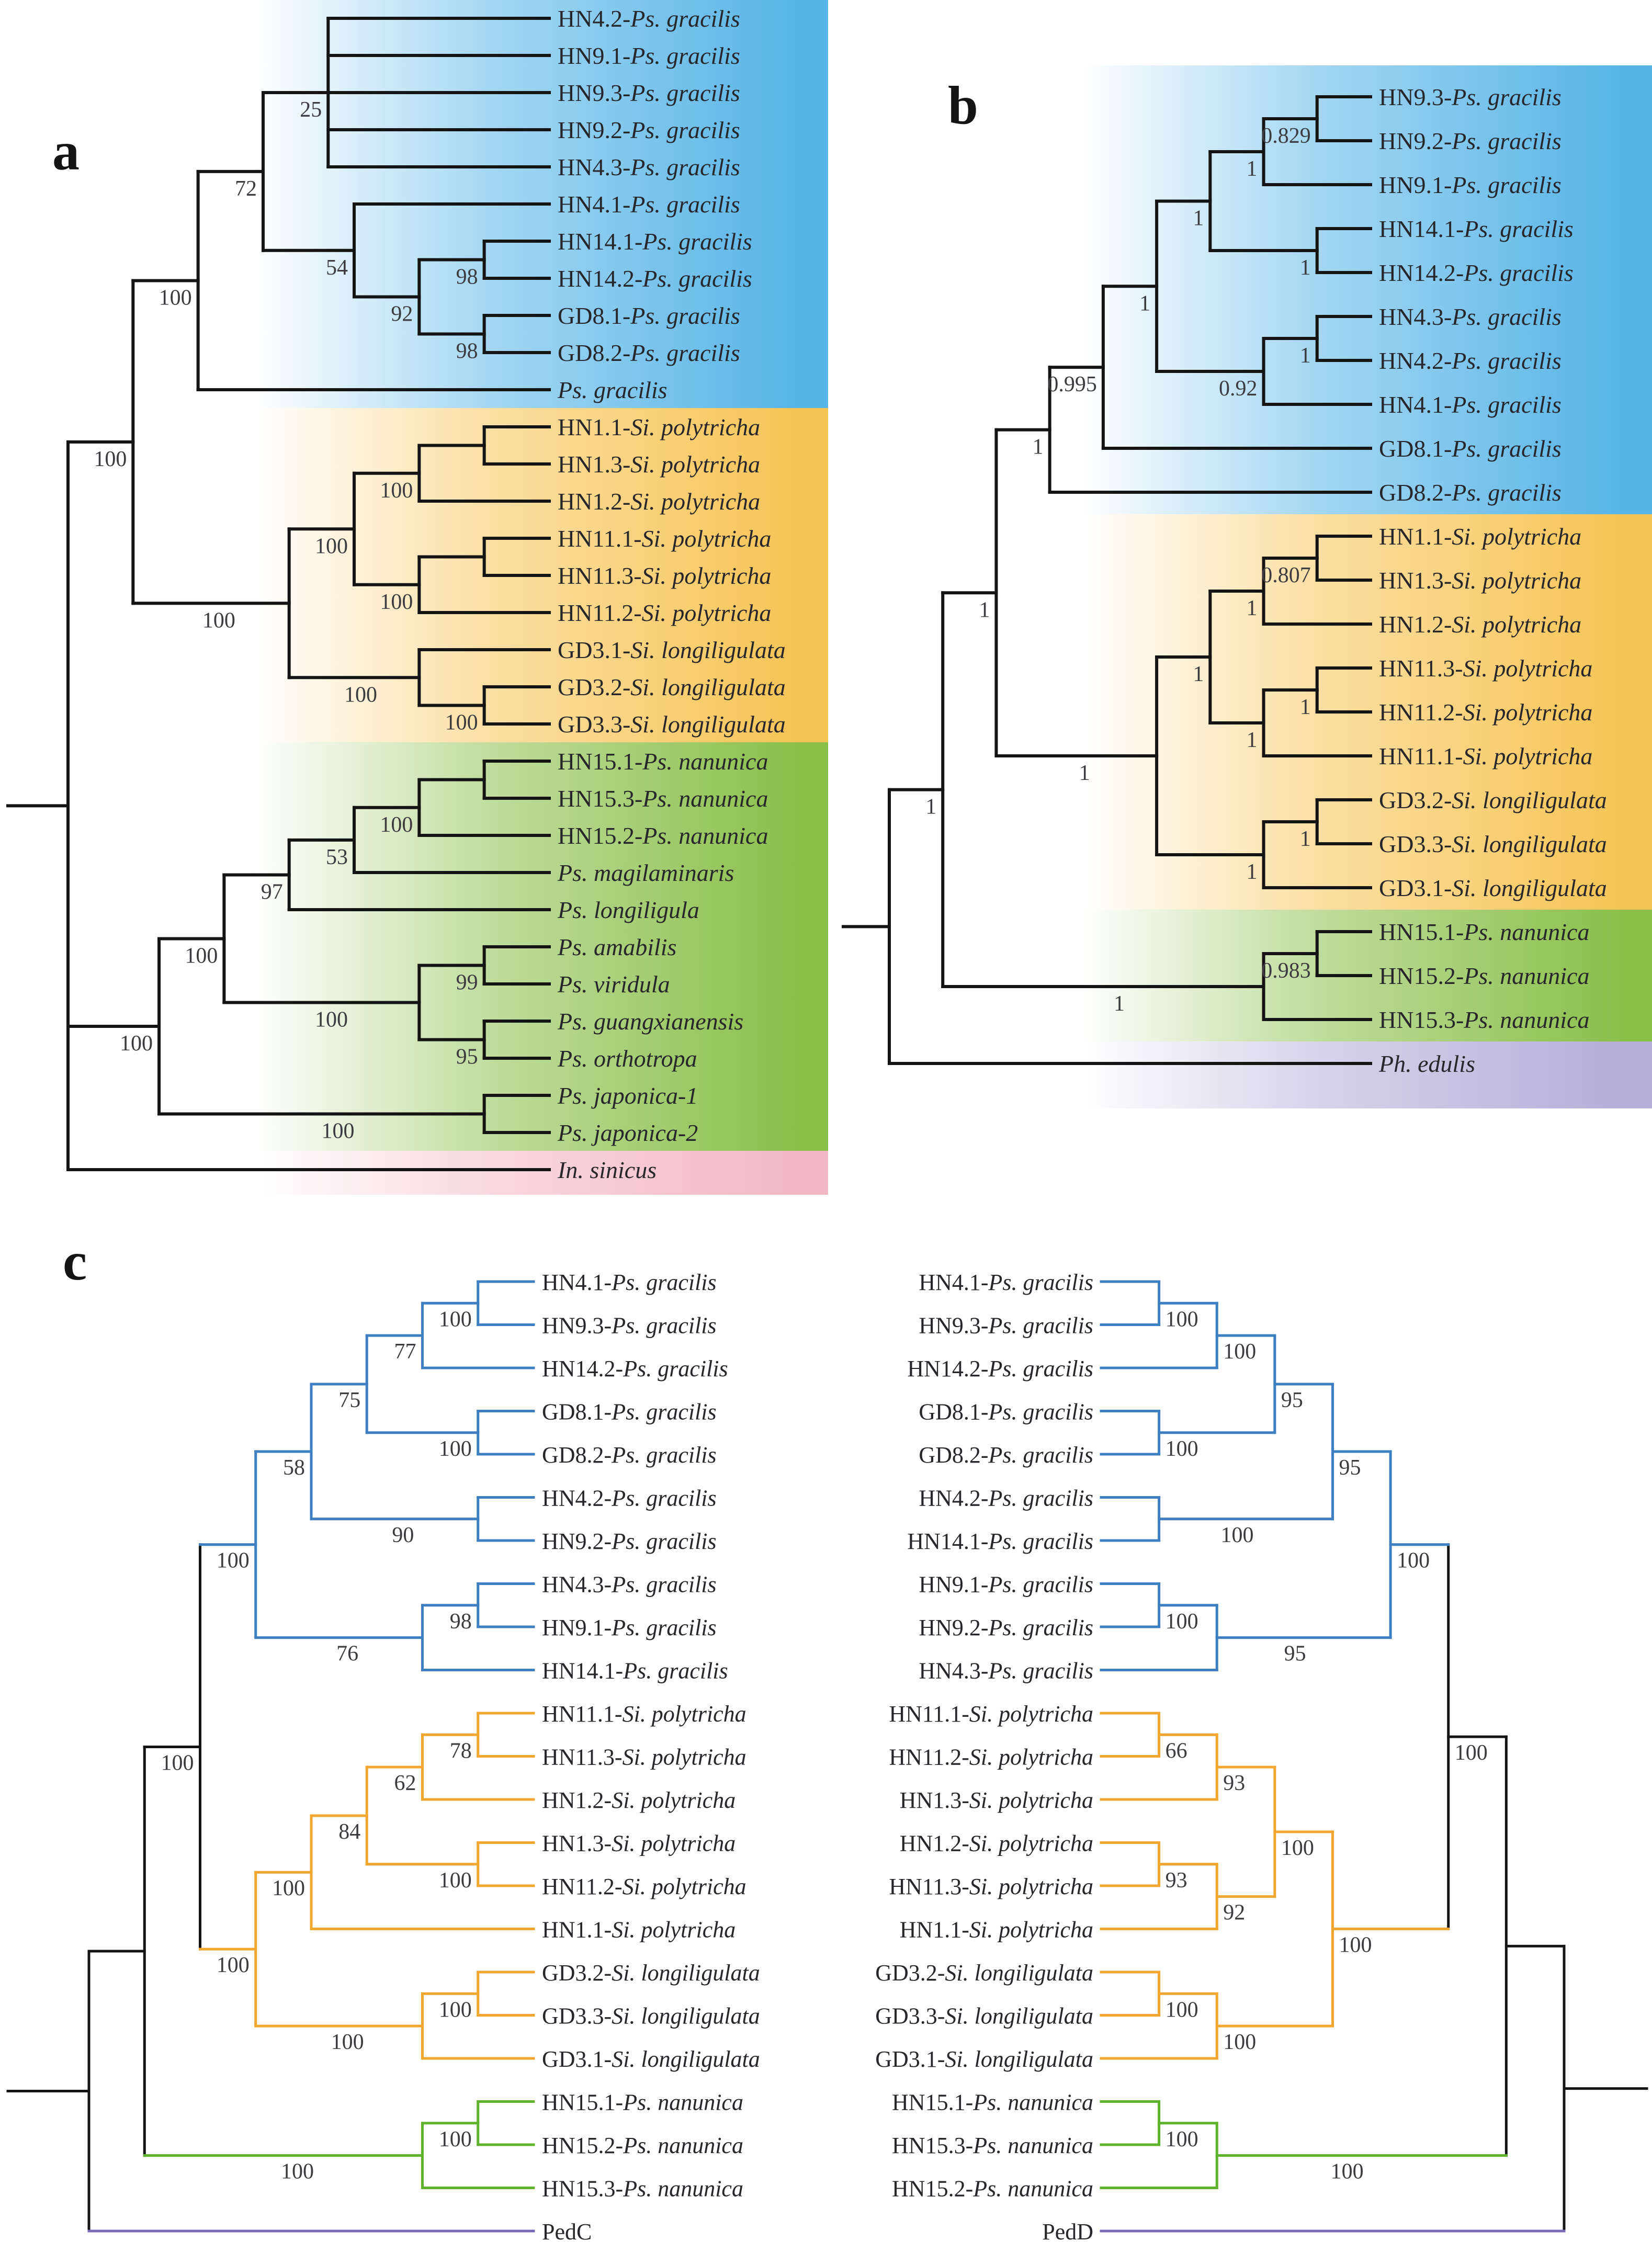 This screenshot has width=1652, height=2242. What do you see at coordinates (541, 1173) in the screenshot?
I see `clade-band-pink_band` at bounding box center [541, 1173].